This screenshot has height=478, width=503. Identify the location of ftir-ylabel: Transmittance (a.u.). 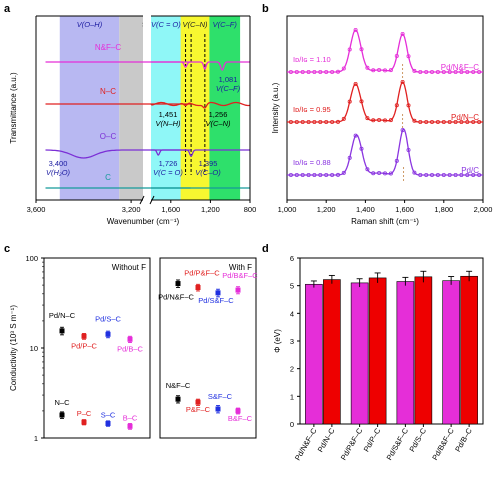
(13, 108).